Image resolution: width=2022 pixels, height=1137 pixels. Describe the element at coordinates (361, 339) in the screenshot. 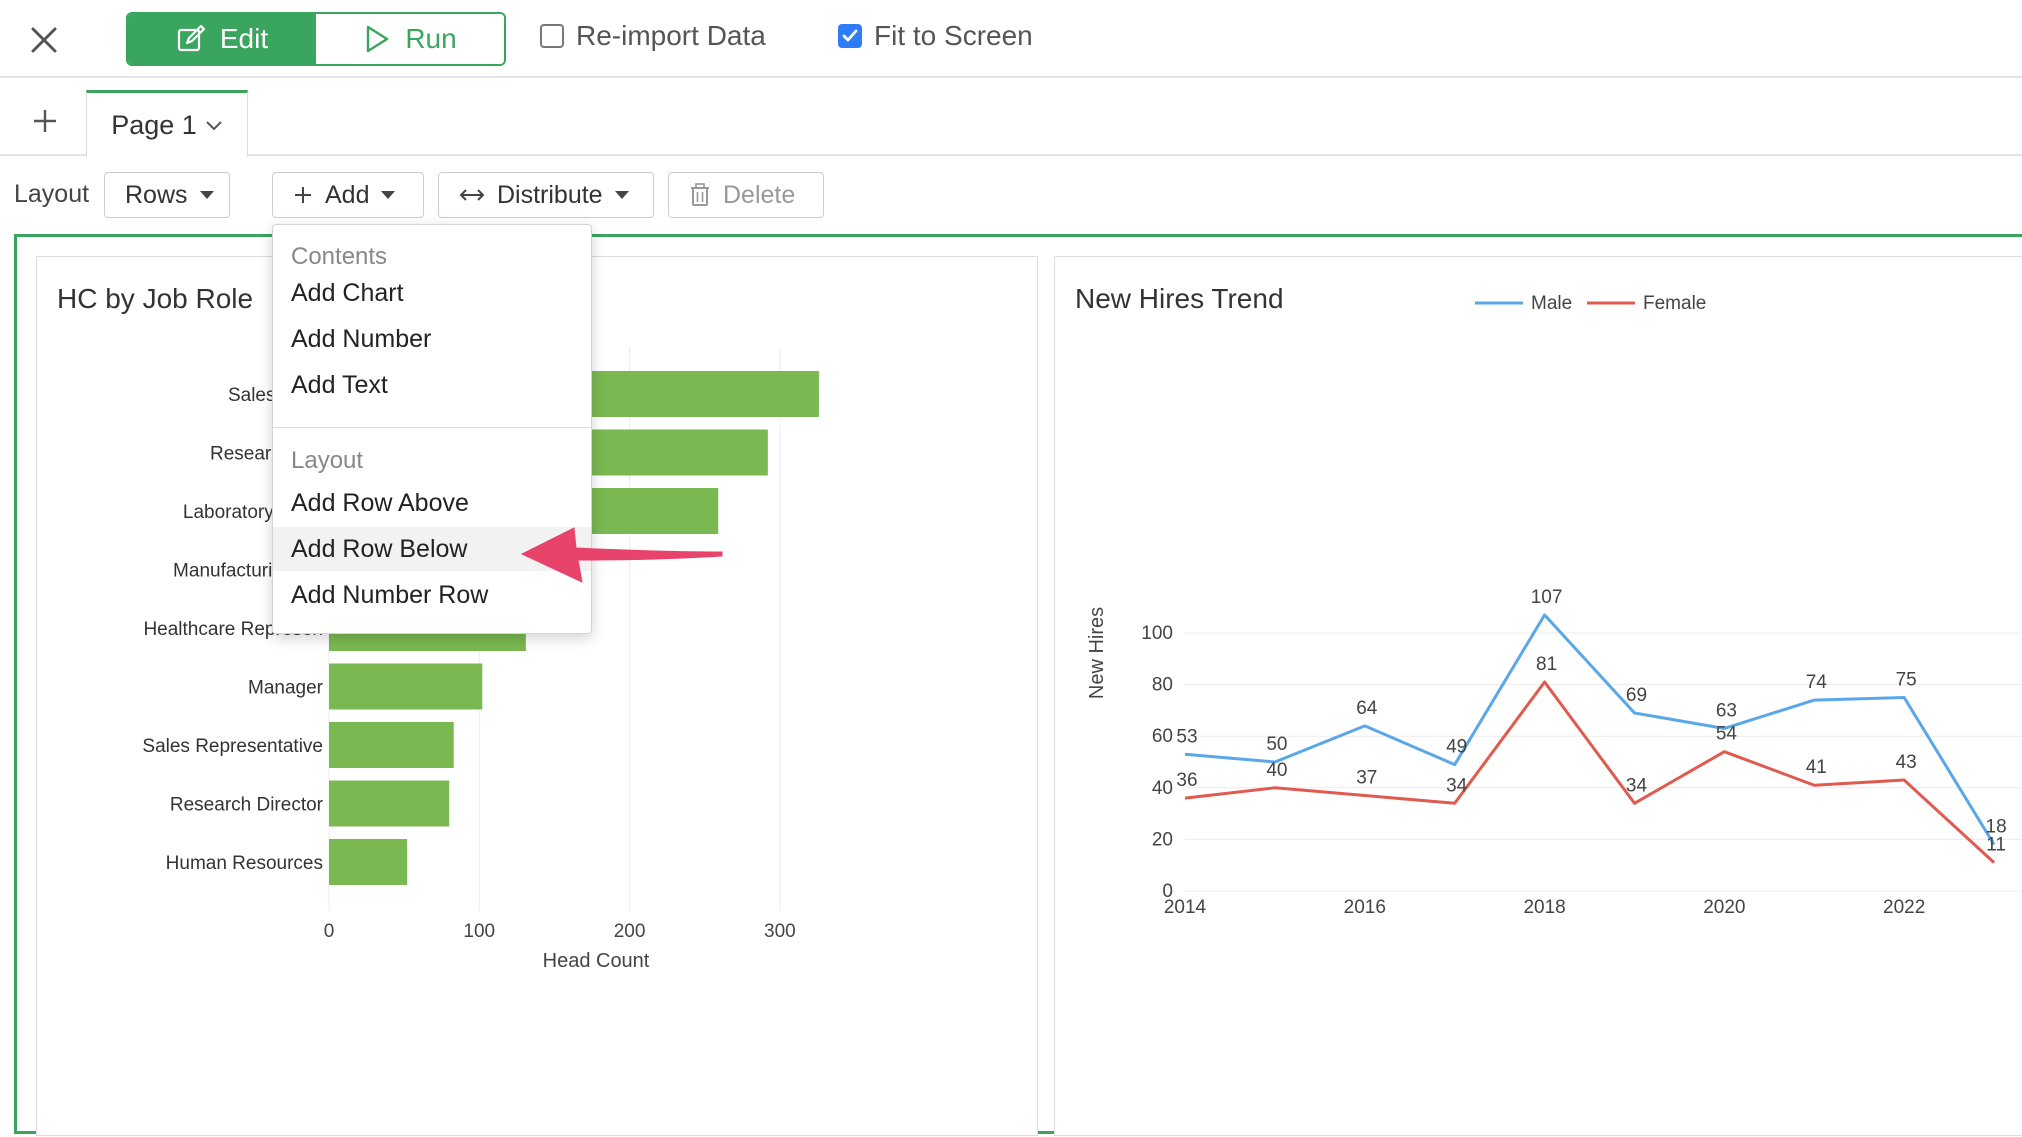

I see `menu-item-add-number: Add Number` at that location.